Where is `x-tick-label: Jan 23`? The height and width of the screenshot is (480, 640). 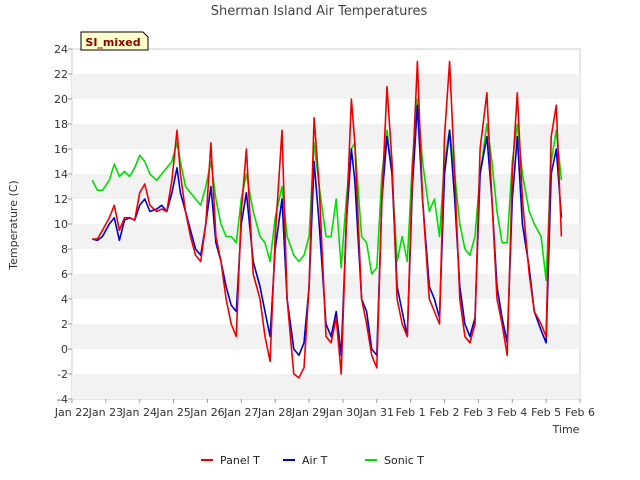
x-tick-label: Jan 23 is located at coordinates (105, 412).